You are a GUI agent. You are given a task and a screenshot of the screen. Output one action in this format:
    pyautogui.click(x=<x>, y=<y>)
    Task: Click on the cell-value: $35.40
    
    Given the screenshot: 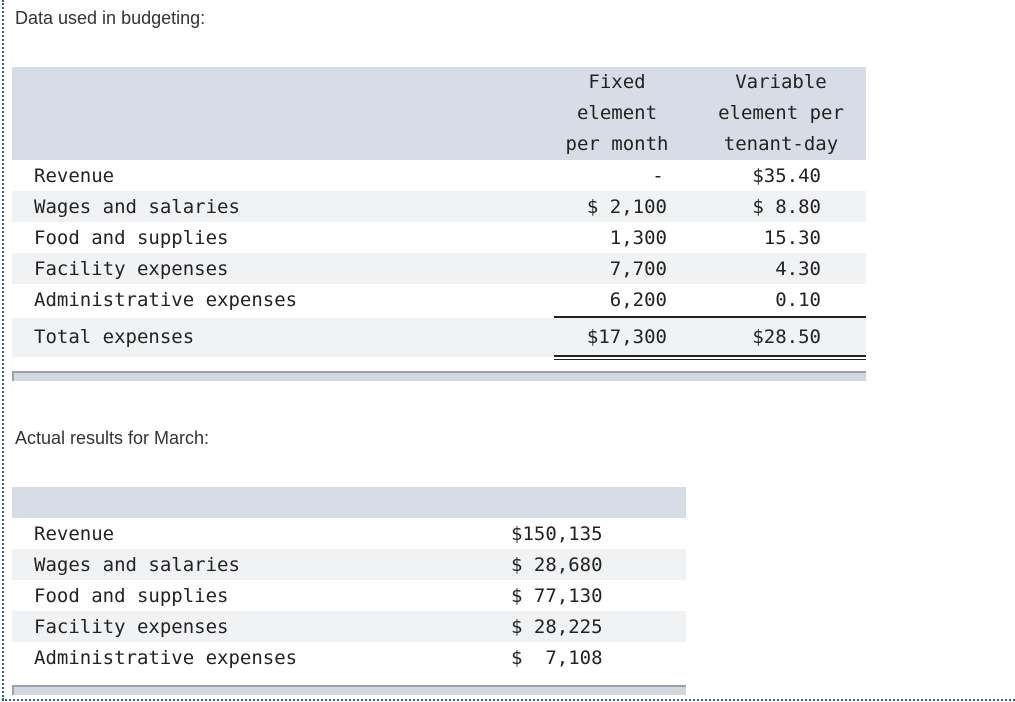 What is the action you would take?
    pyautogui.click(x=786, y=175)
    